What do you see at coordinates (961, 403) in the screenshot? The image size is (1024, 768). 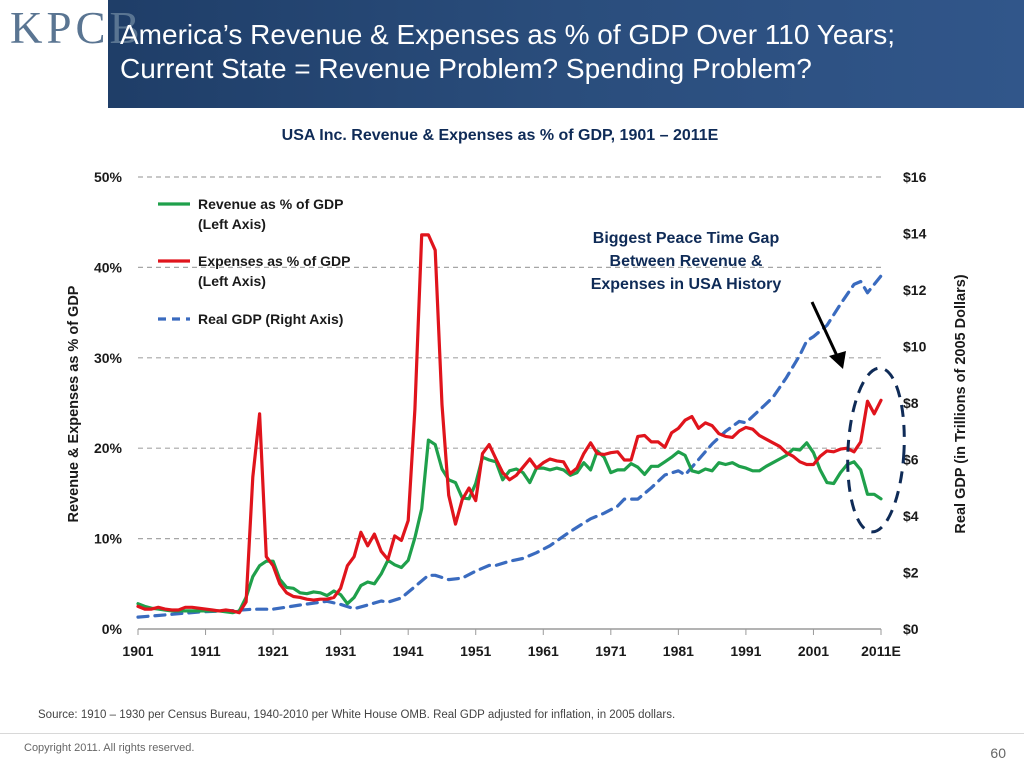 I see `y-right-axis-title: Real GDP (in Trillions of 2005 Dollars)` at bounding box center [961, 403].